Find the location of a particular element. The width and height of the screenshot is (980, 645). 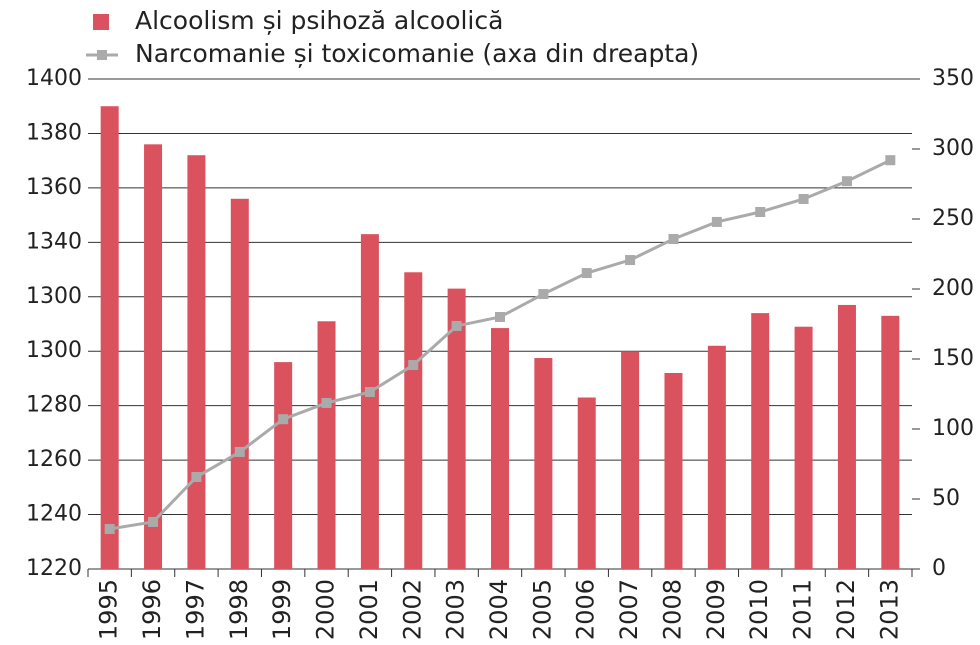

y2-tick-label: 300 is located at coordinates (953, 148).